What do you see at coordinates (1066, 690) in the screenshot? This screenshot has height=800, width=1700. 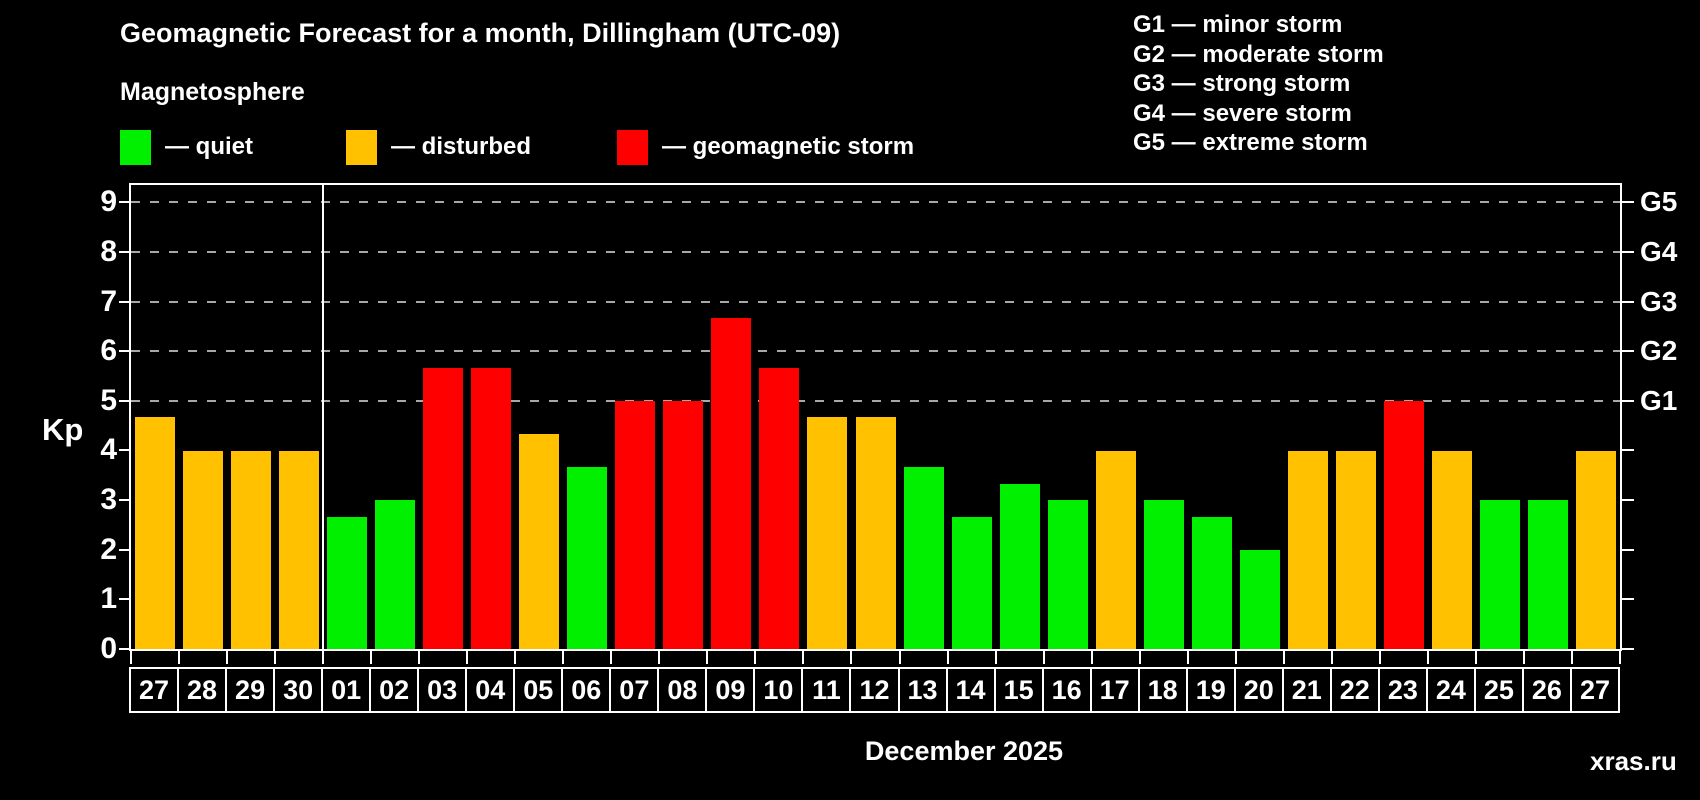 I see `day-label-19-16: 16` at bounding box center [1066, 690].